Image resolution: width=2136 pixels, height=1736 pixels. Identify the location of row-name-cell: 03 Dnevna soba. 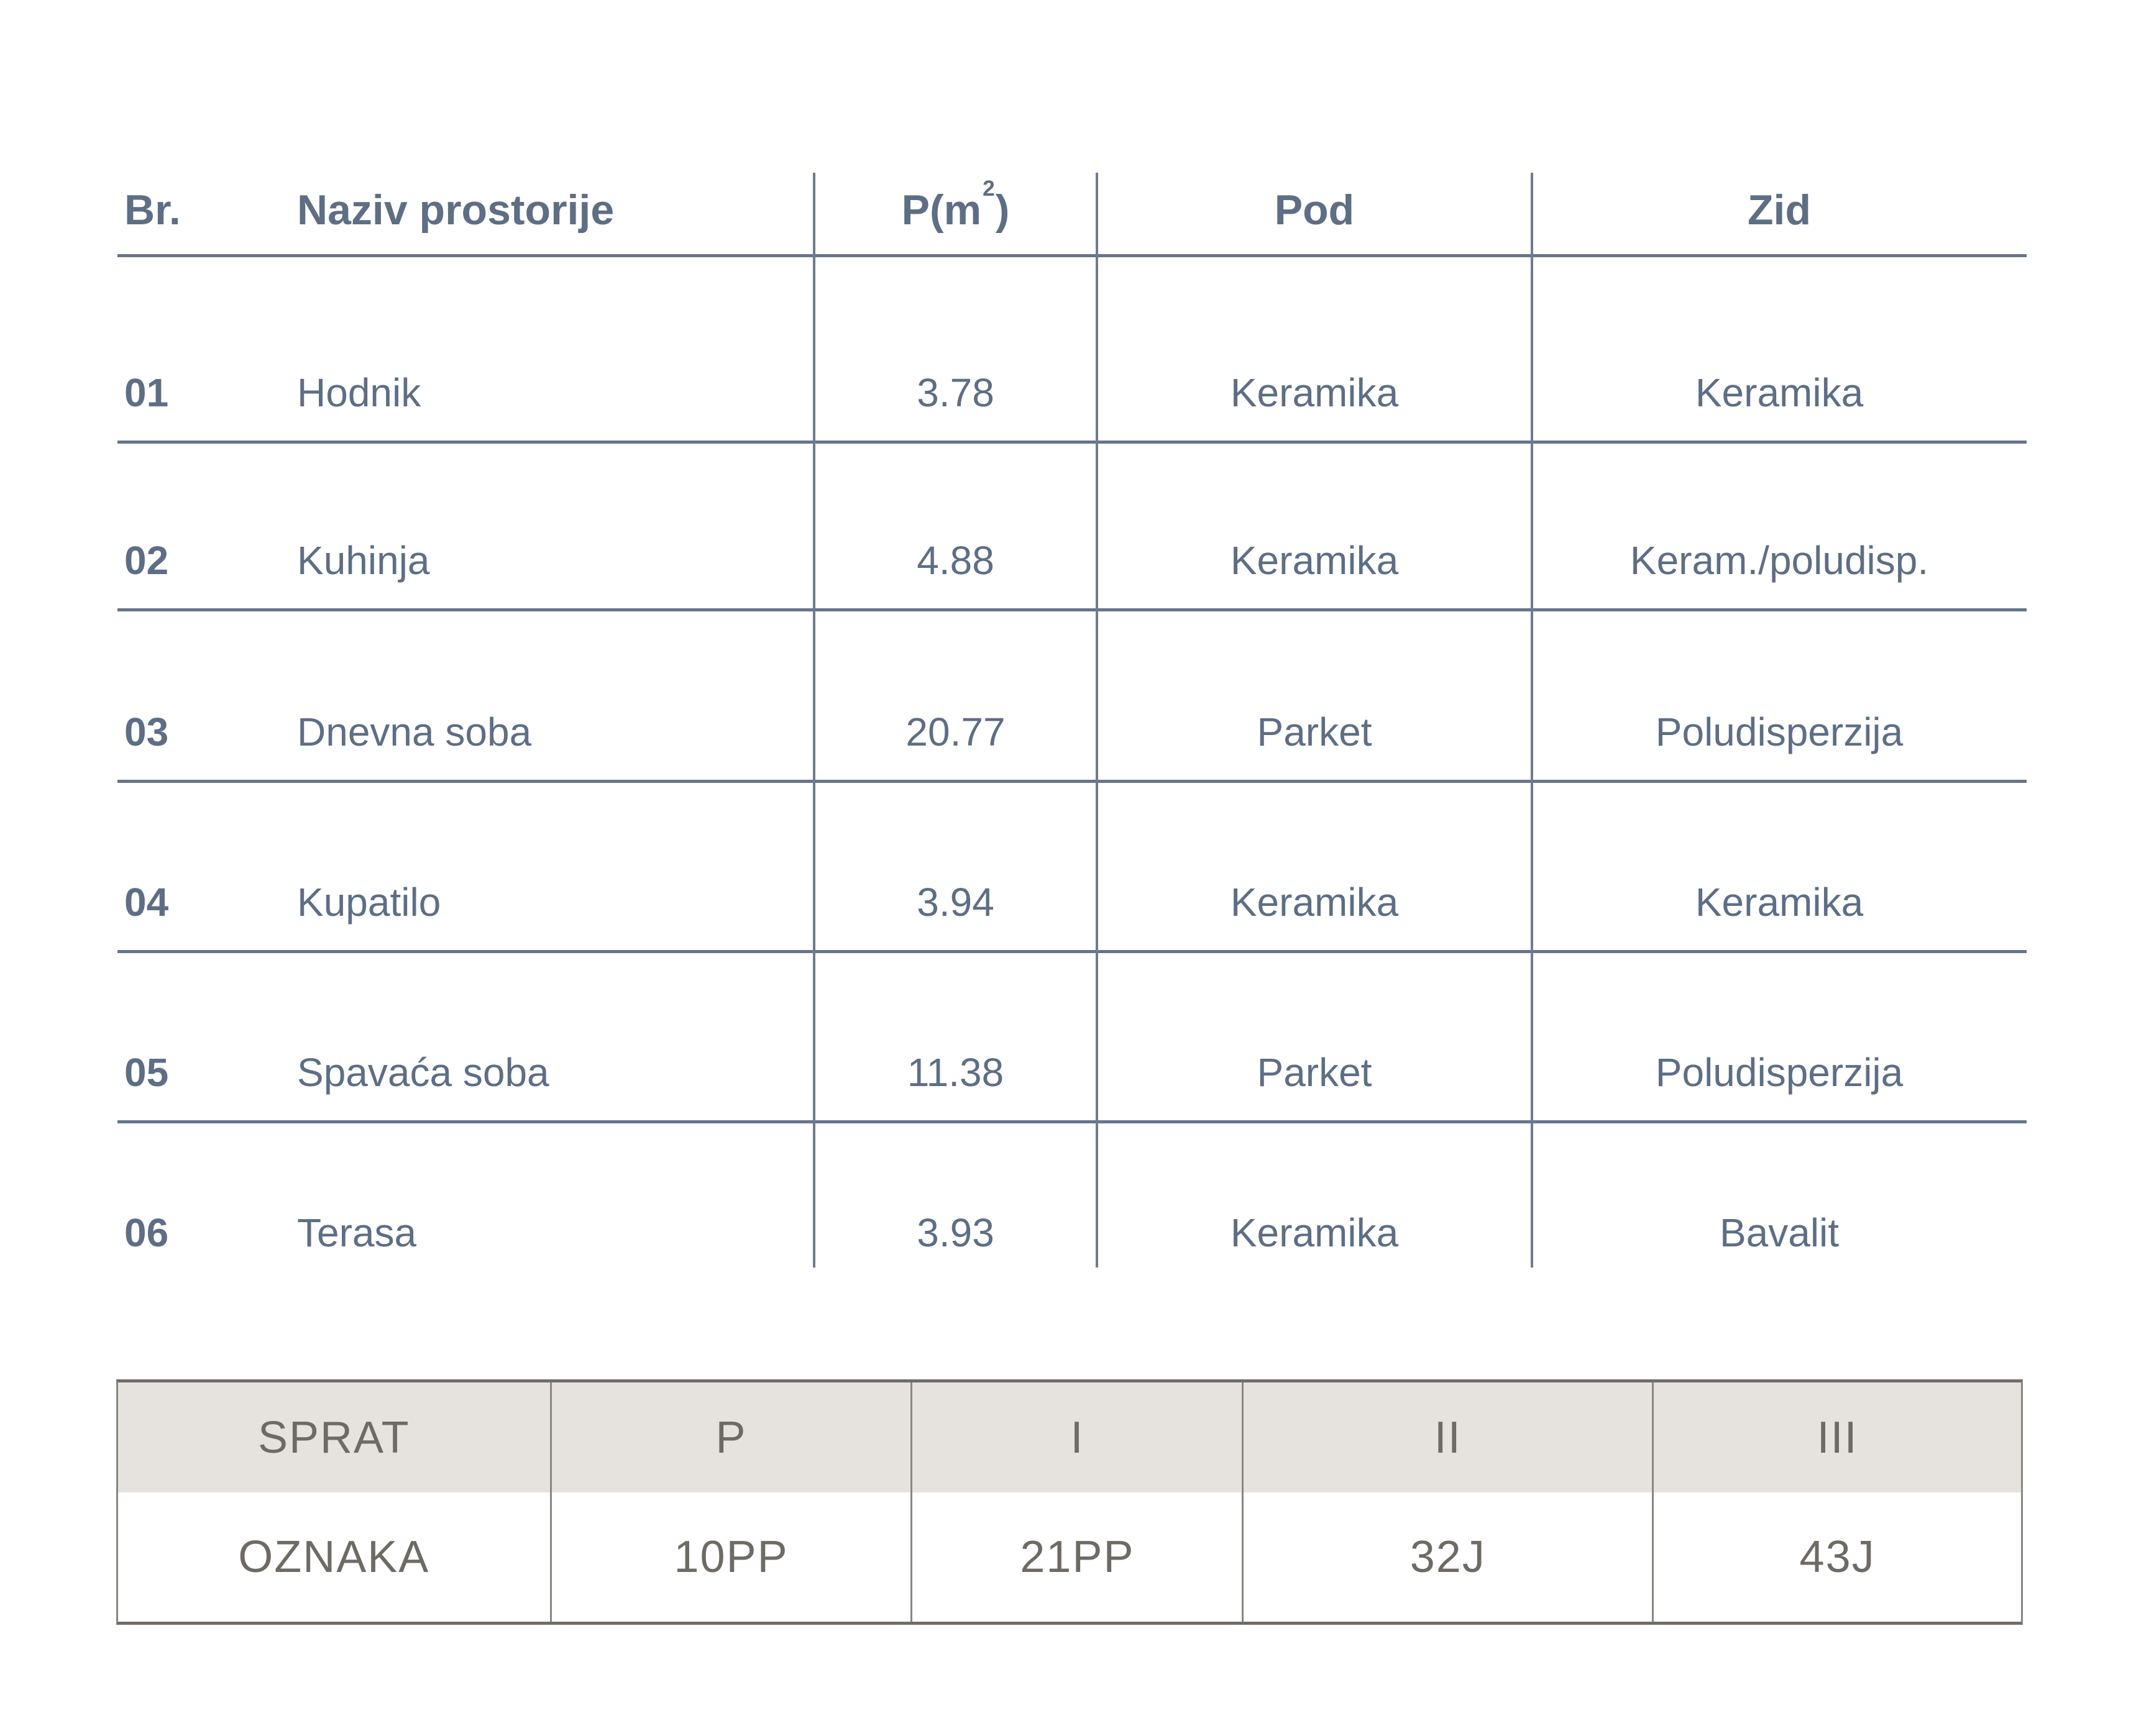
(465, 746).